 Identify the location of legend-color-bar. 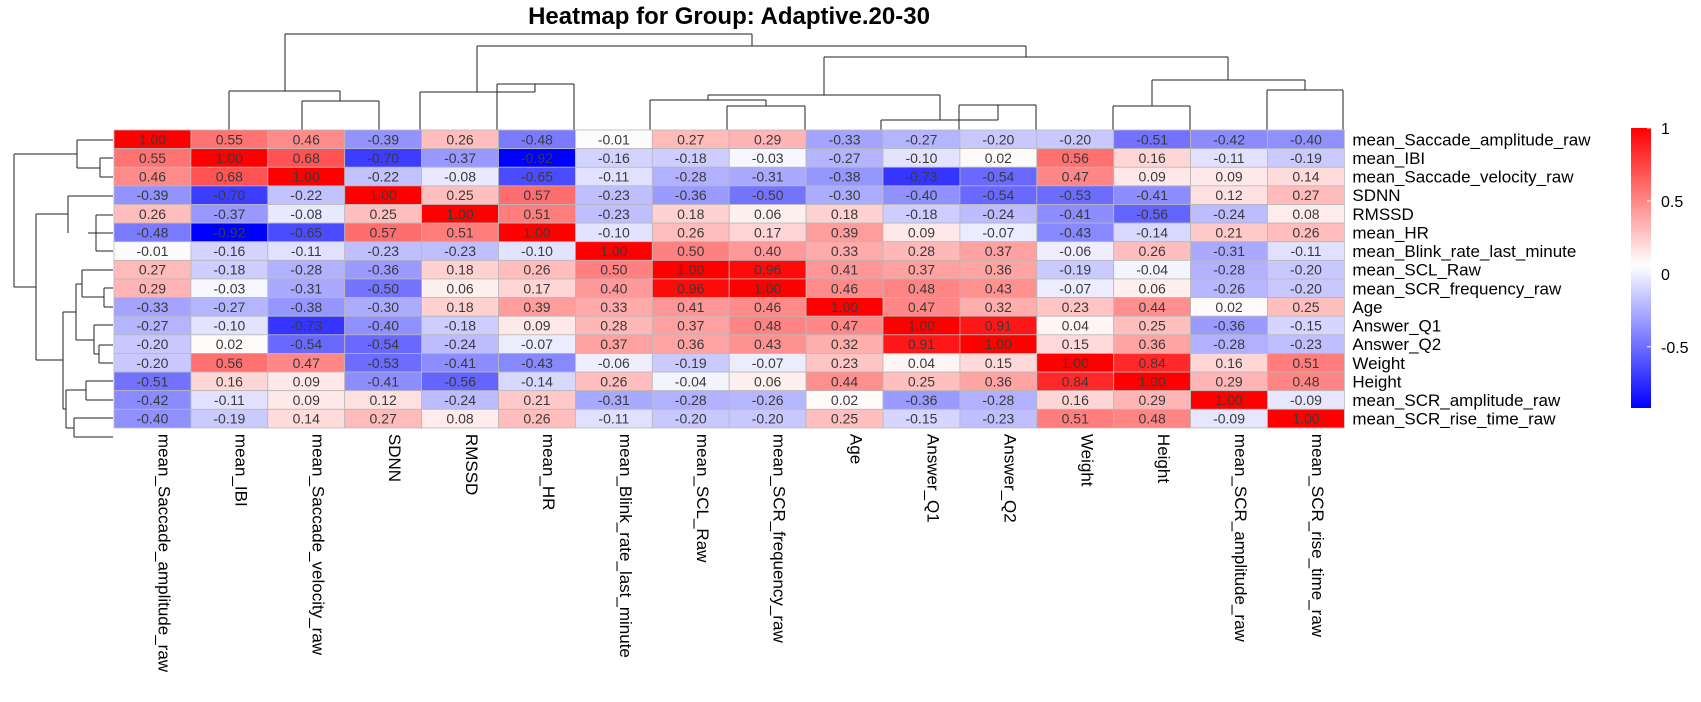
(1641, 268).